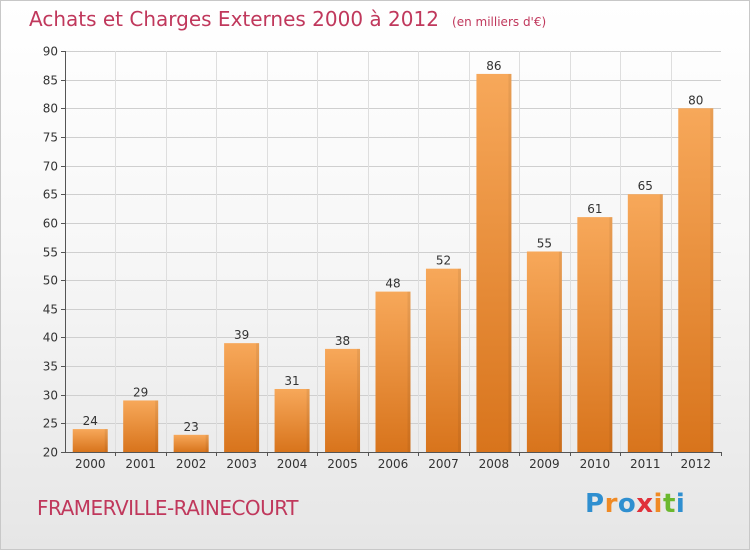 This screenshot has height=550, width=750. What do you see at coordinates (50, 195) in the screenshot?
I see `y-tick-label: 65` at bounding box center [50, 195].